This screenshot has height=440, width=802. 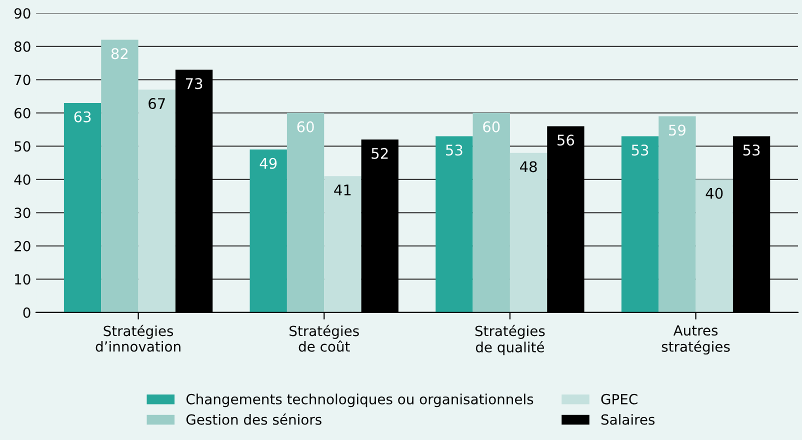 I want to click on data-label: 73, so click(x=194, y=84).